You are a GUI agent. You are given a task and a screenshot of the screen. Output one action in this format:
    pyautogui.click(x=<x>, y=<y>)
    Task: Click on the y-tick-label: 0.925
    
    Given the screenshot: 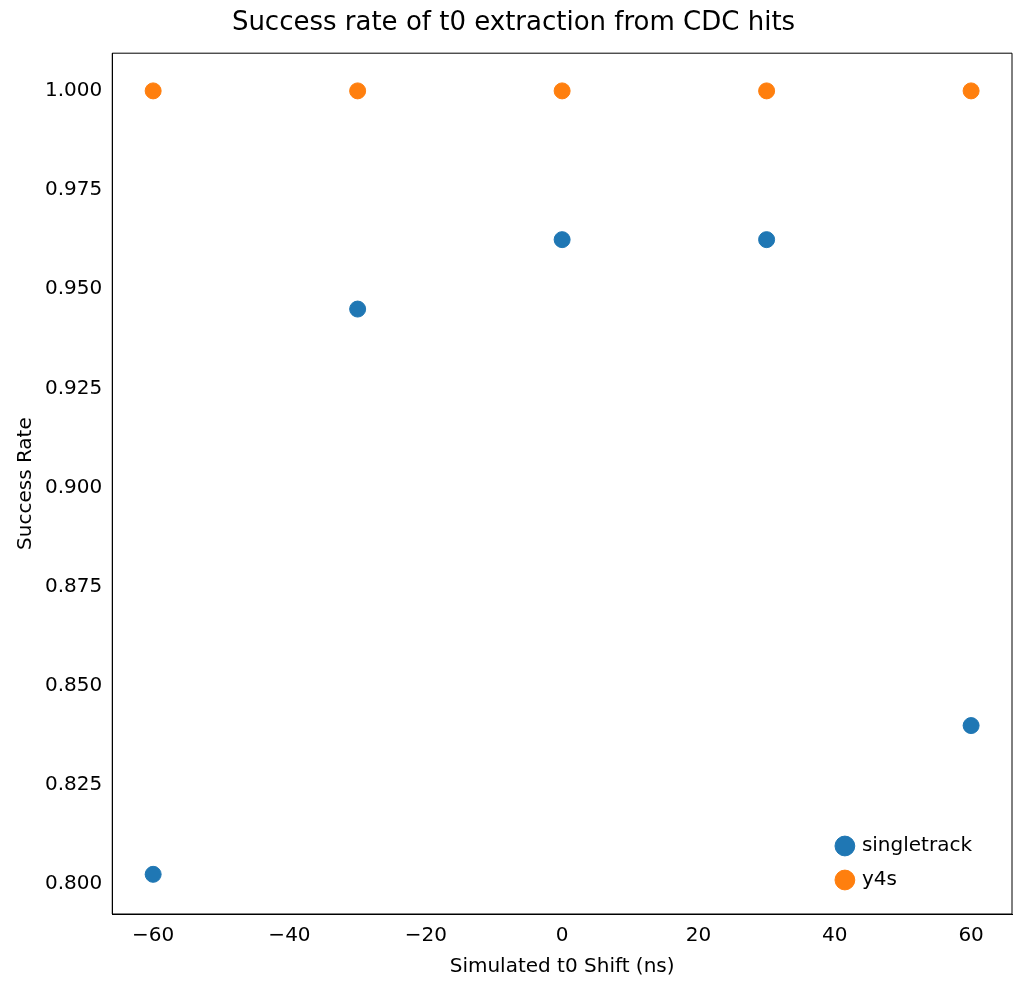 What is the action you would take?
    pyautogui.click(x=73, y=386)
    